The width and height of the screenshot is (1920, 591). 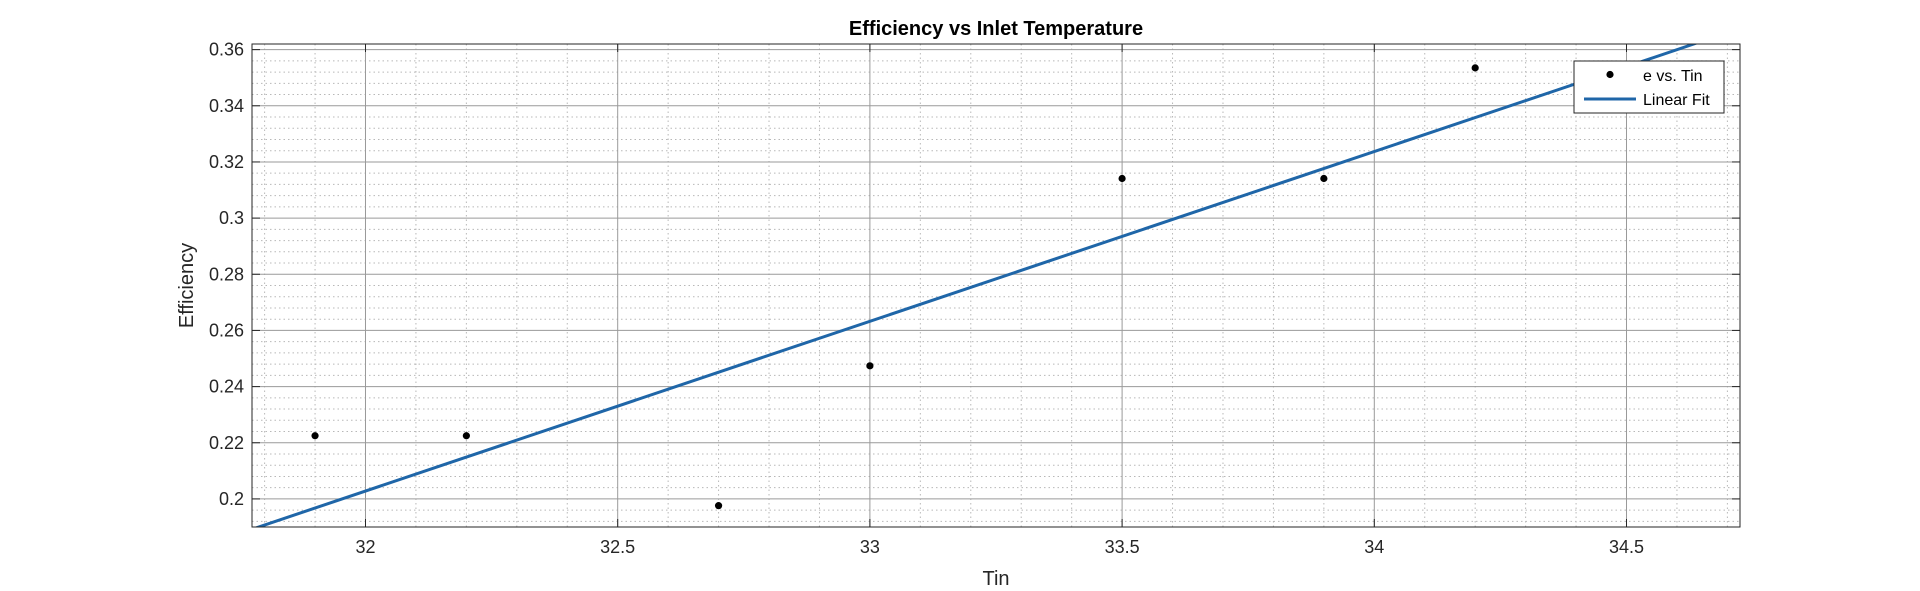 I want to click on y-tick-label: 0.3, so click(x=231, y=218).